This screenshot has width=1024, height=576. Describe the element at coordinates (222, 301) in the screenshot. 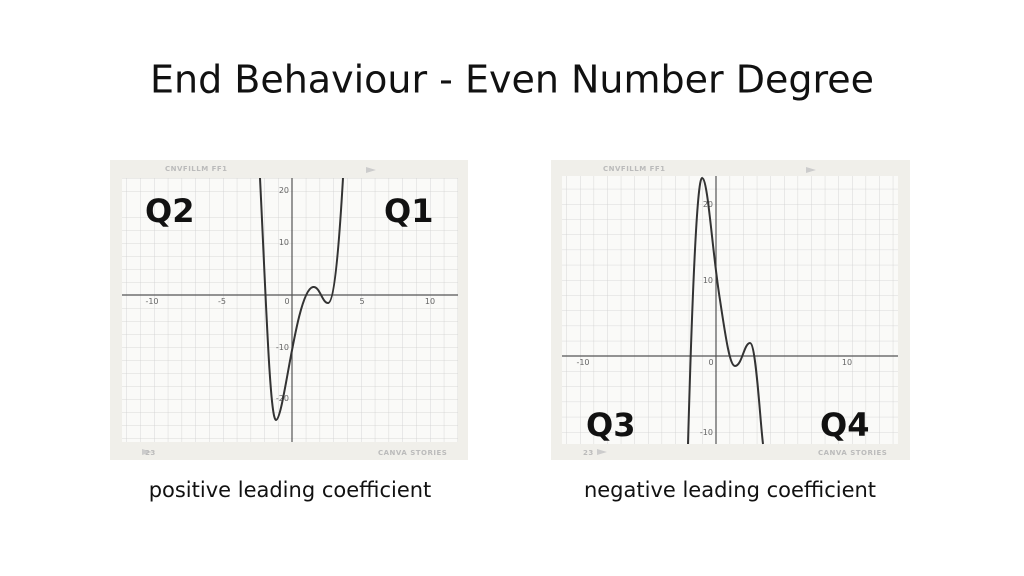

I see `x-tick-label: -5` at that location.